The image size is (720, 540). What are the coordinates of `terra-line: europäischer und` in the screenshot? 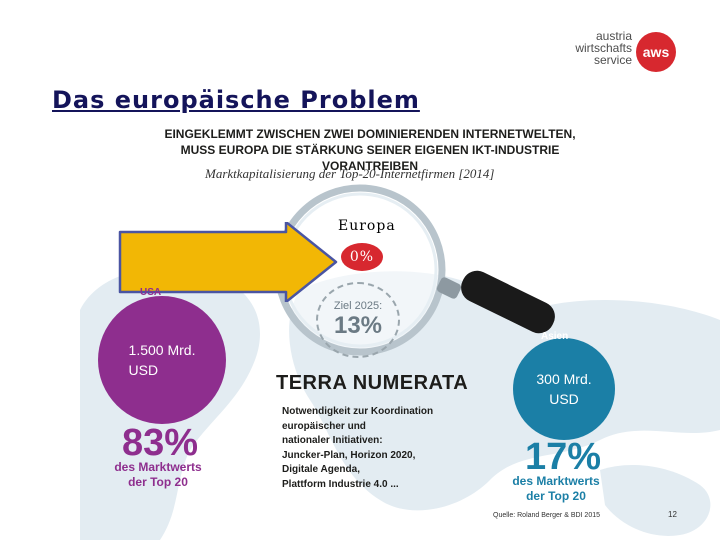 It's located at (324, 426).